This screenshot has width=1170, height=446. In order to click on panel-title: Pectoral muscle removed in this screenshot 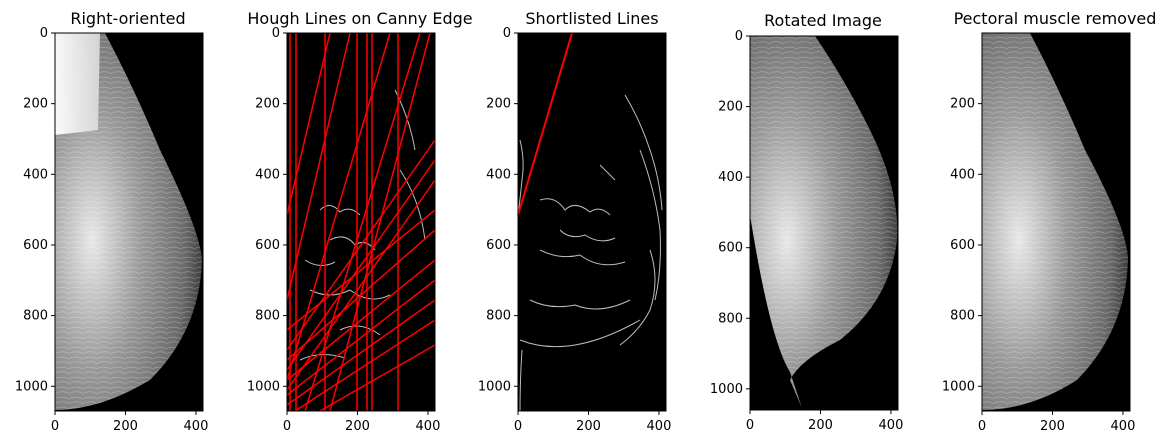, I will do `click(1055, 18)`.